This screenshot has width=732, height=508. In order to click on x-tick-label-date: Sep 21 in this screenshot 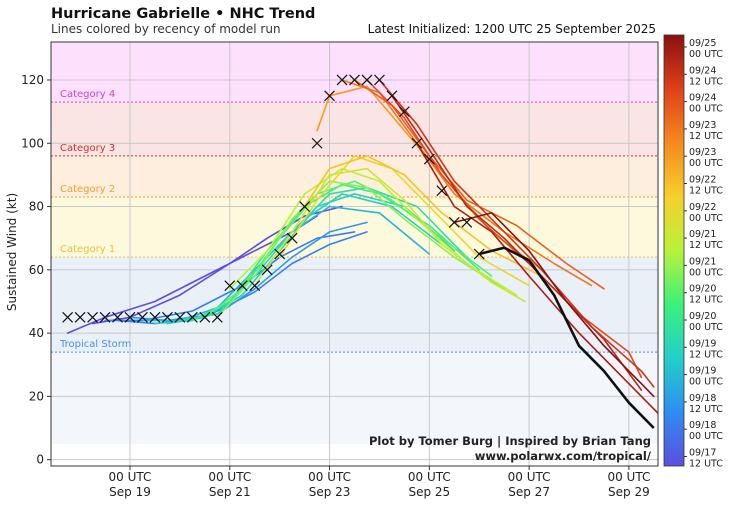, I will do `click(230, 492)`.